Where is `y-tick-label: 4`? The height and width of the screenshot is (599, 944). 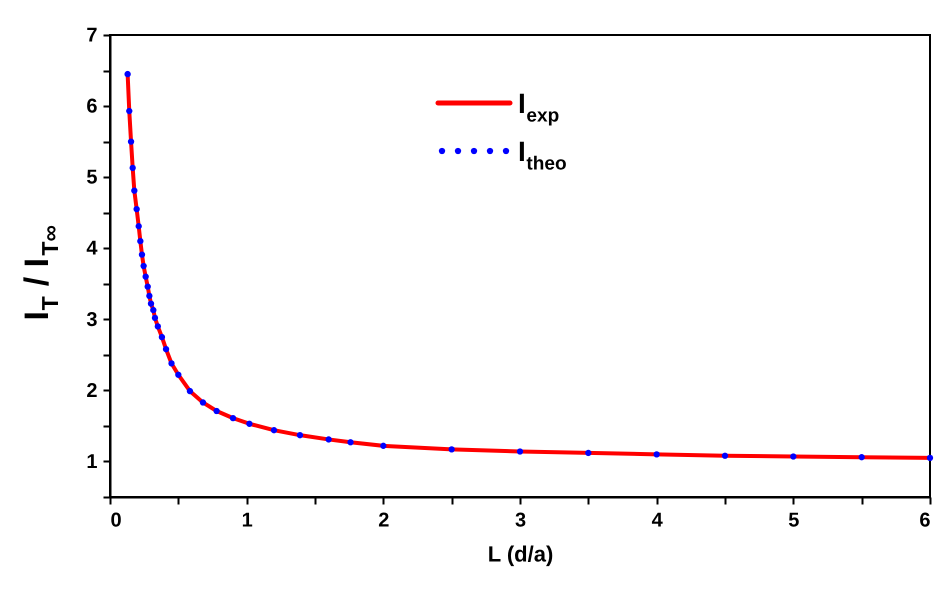 y-tick-label: 4 is located at coordinates (92, 249).